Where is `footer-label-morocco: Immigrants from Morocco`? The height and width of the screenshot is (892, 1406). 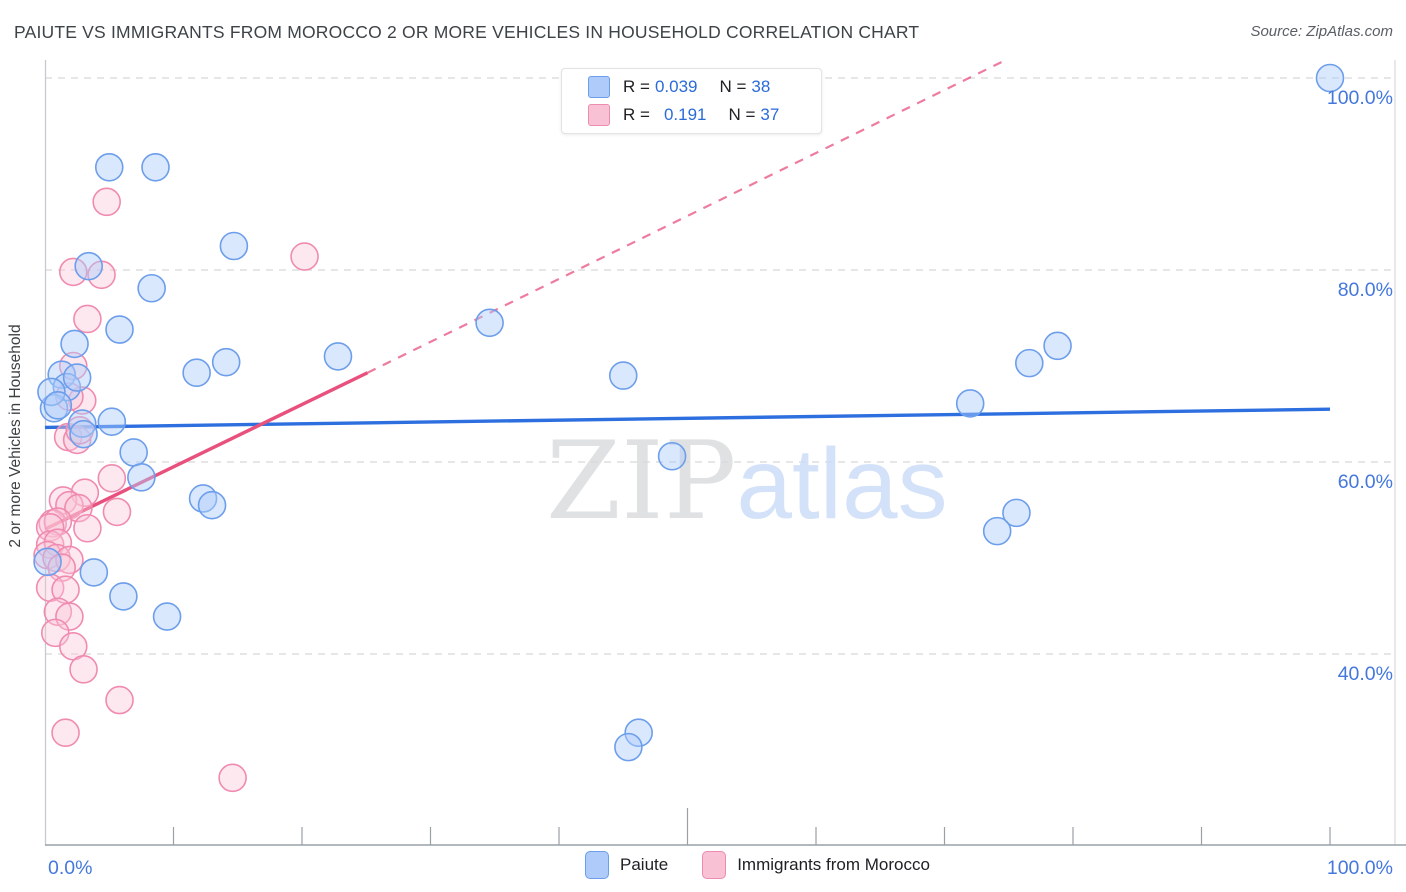 footer-label-morocco: Immigrants from Morocco is located at coordinates (833, 864).